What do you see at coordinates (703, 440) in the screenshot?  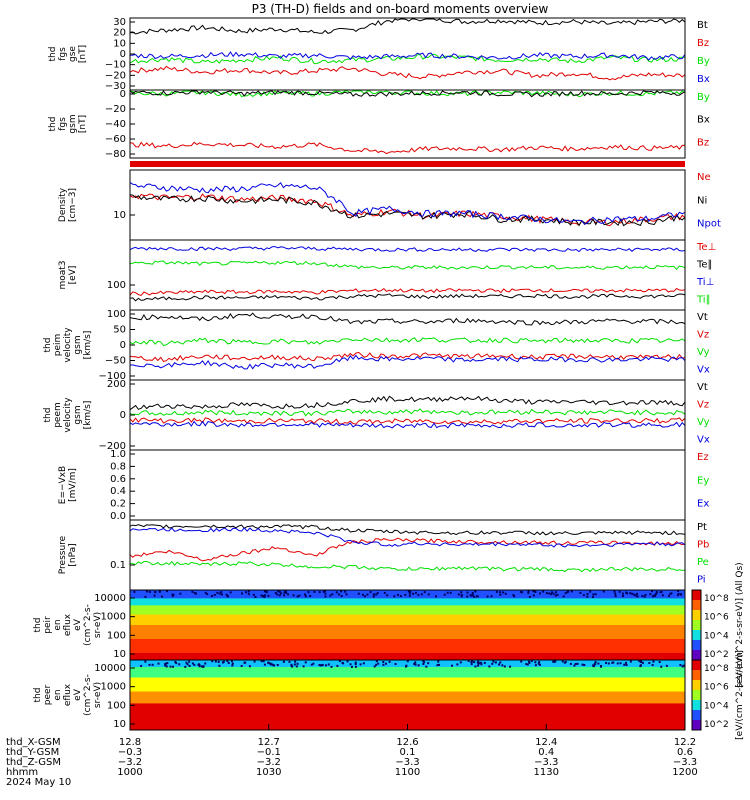 I see `legend-label-Vx: Vx` at bounding box center [703, 440].